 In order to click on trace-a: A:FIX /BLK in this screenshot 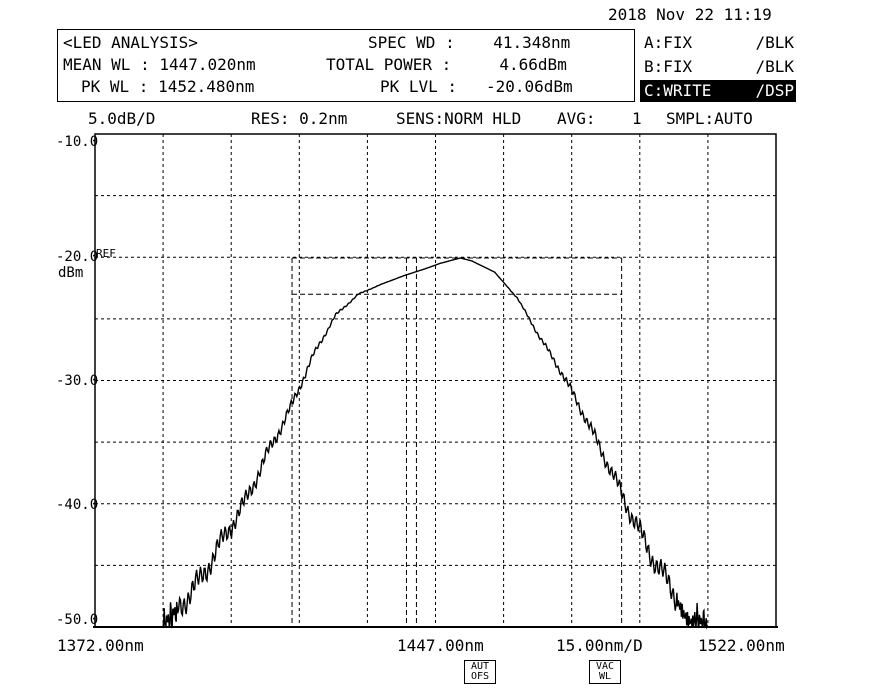, I will do `click(718, 43)`.